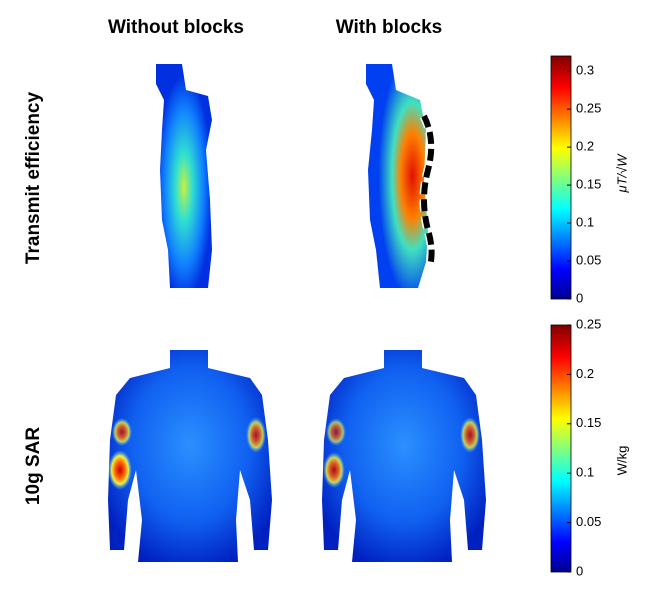 This screenshot has height=613, width=670. I want to click on colorbar: 0 0.05 0.1 0.15 0.2 0.25 0.3 μT/√W, so click(589, 180).